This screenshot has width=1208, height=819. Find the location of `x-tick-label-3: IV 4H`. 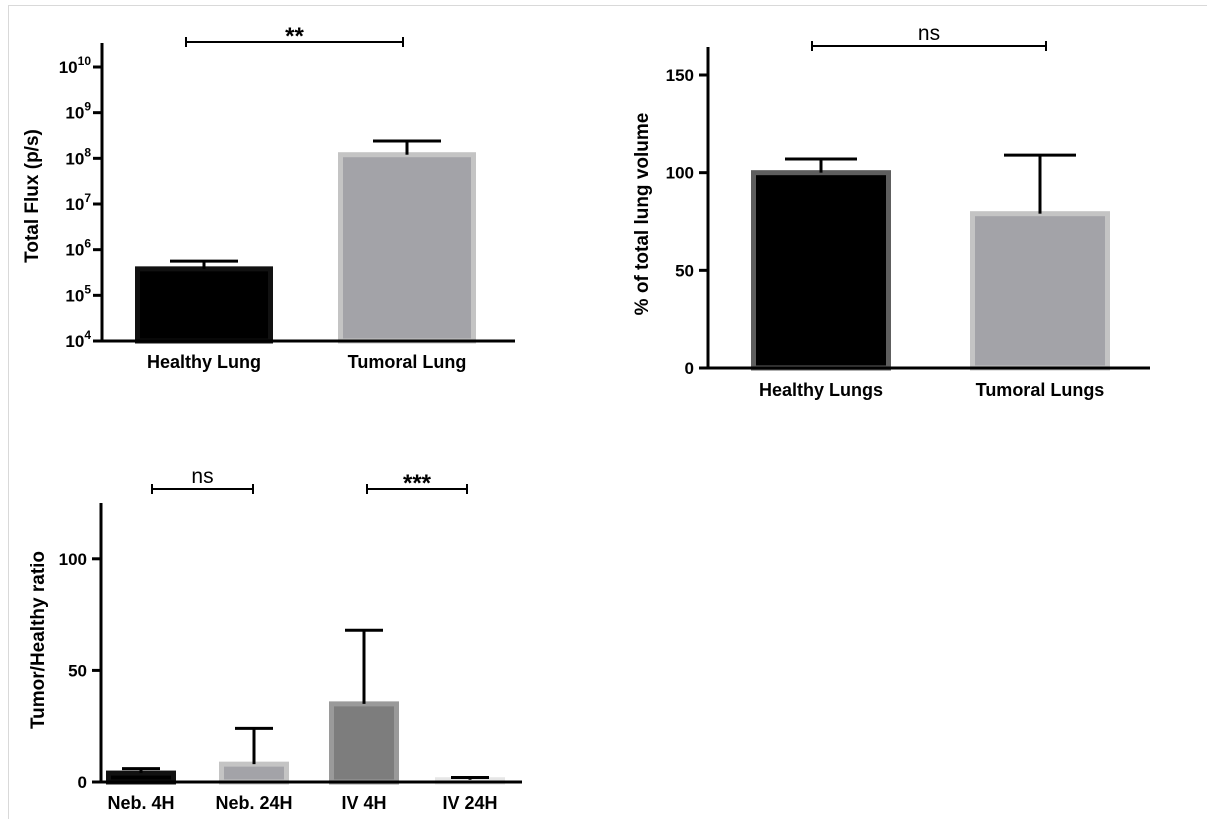

x-tick-label-3: IV 4H is located at coordinates (363, 803).